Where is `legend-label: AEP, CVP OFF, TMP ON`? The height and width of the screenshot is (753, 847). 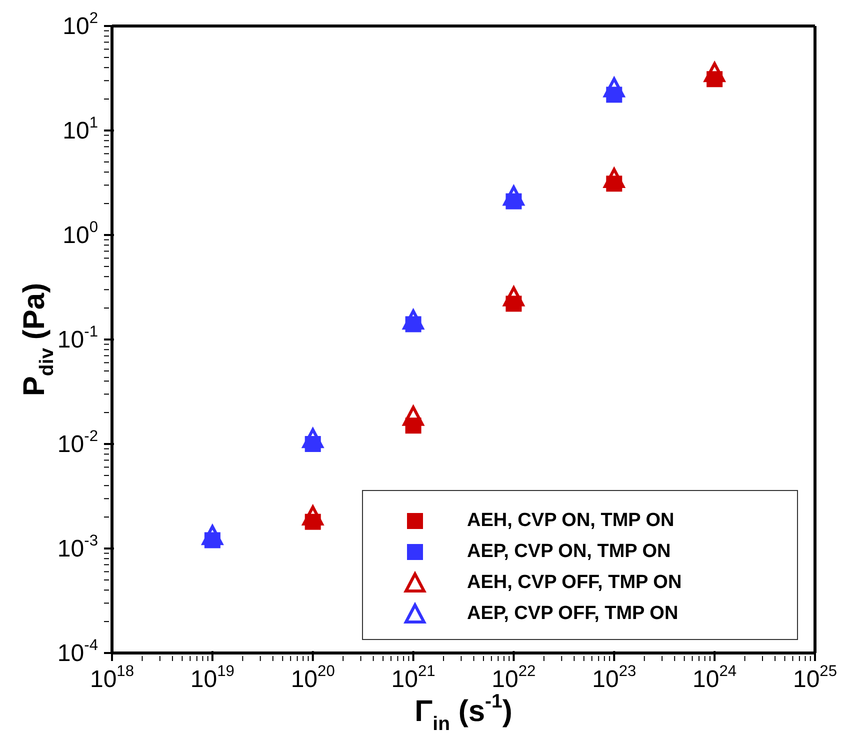 legend-label: AEP, CVP OFF, TMP ON is located at coordinates (572, 613).